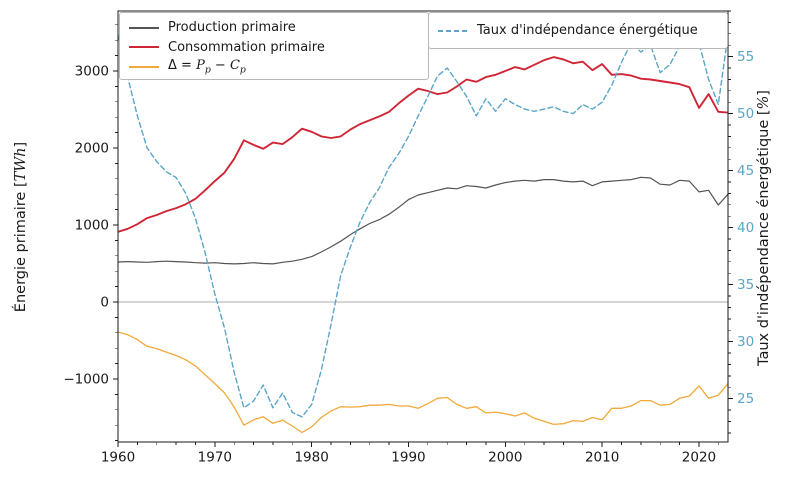  What do you see at coordinates (104, 303) in the screenshot?
I see `y-left-tick-label: 0` at bounding box center [104, 303].